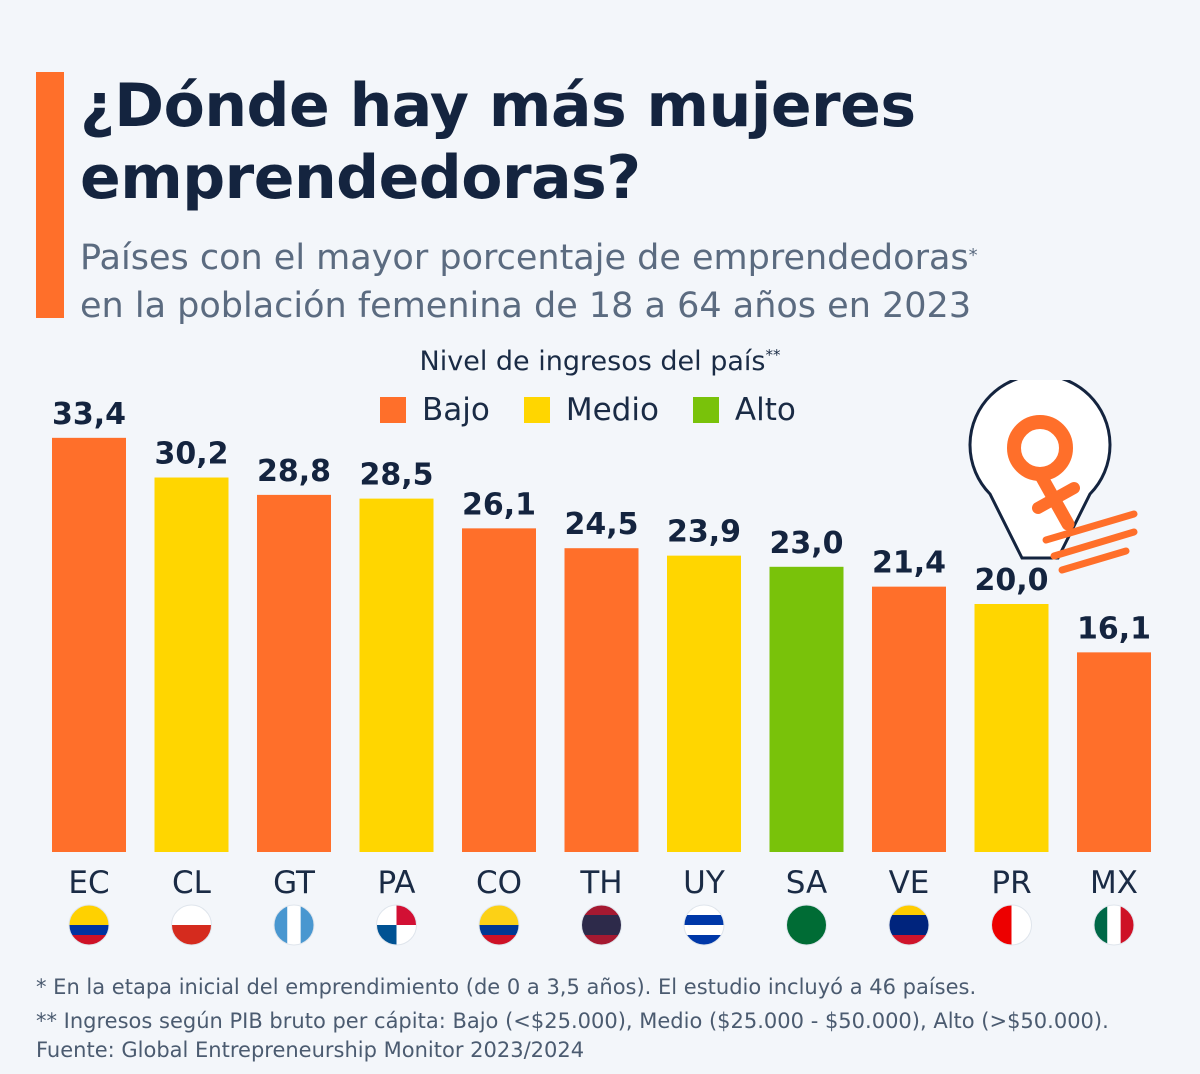  What do you see at coordinates (704, 925) in the screenshot?
I see `flag-uy-icon` at bounding box center [704, 925].